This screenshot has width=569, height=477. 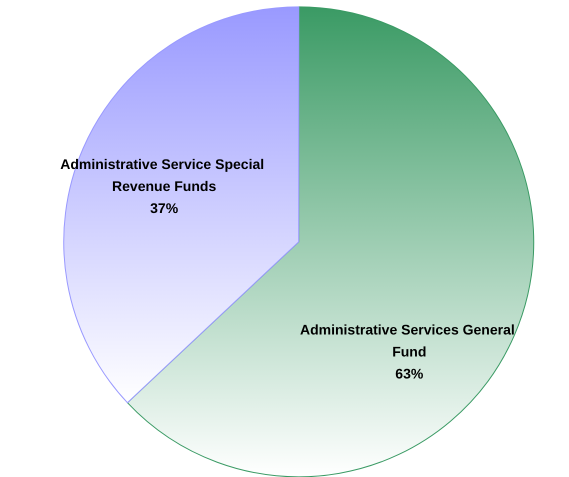 What do you see at coordinates (409, 341) in the screenshot?
I see `slice-label: Administrative Services General Fund` at bounding box center [409, 341].